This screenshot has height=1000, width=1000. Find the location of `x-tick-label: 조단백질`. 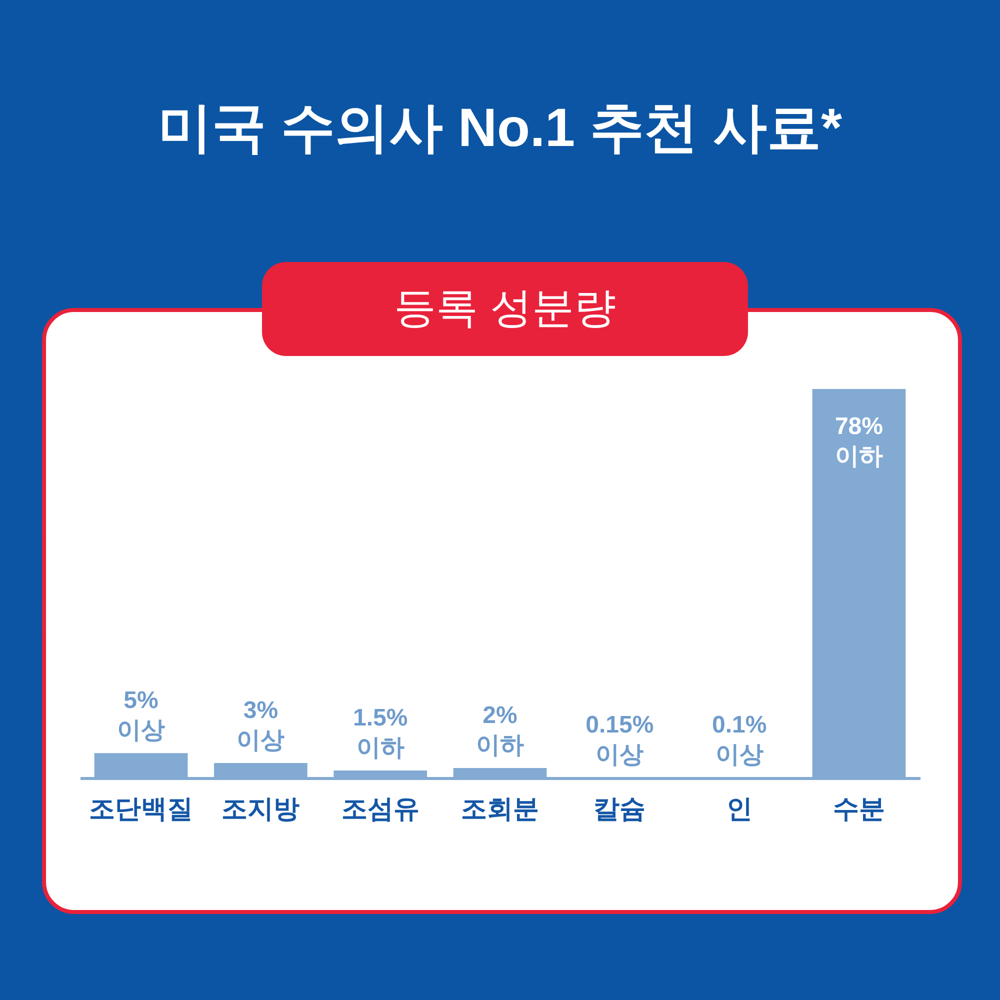

x-tick-label: 조단백질 is located at coordinates (141, 809).